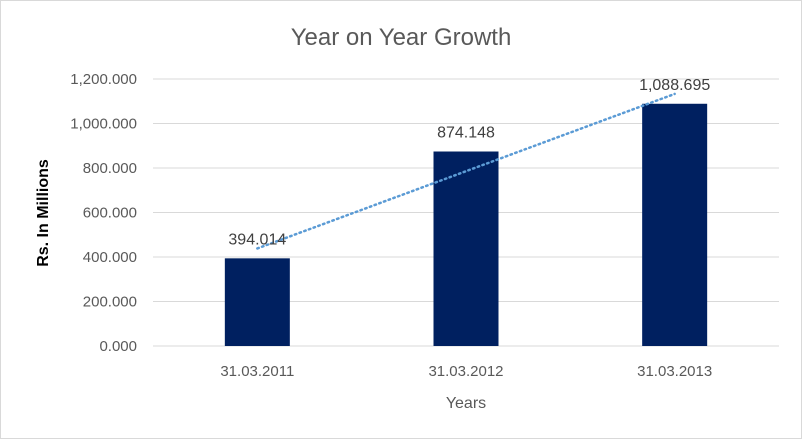  What do you see at coordinates (103, 79) in the screenshot?
I see `y-tick-label: 1,200.000` at bounding box center [103, 79].